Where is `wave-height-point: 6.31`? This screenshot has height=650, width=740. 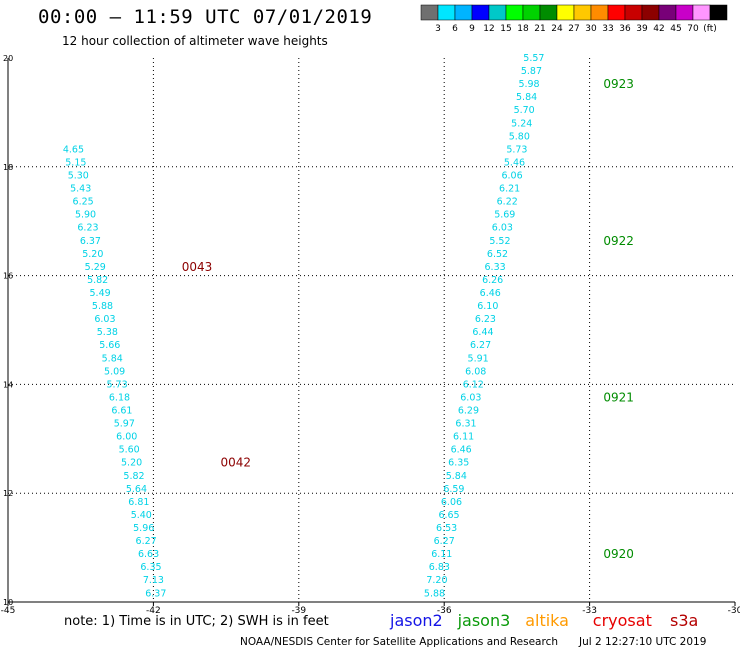 wave-height-point: 6.31 is located at coordinates (465, 424).